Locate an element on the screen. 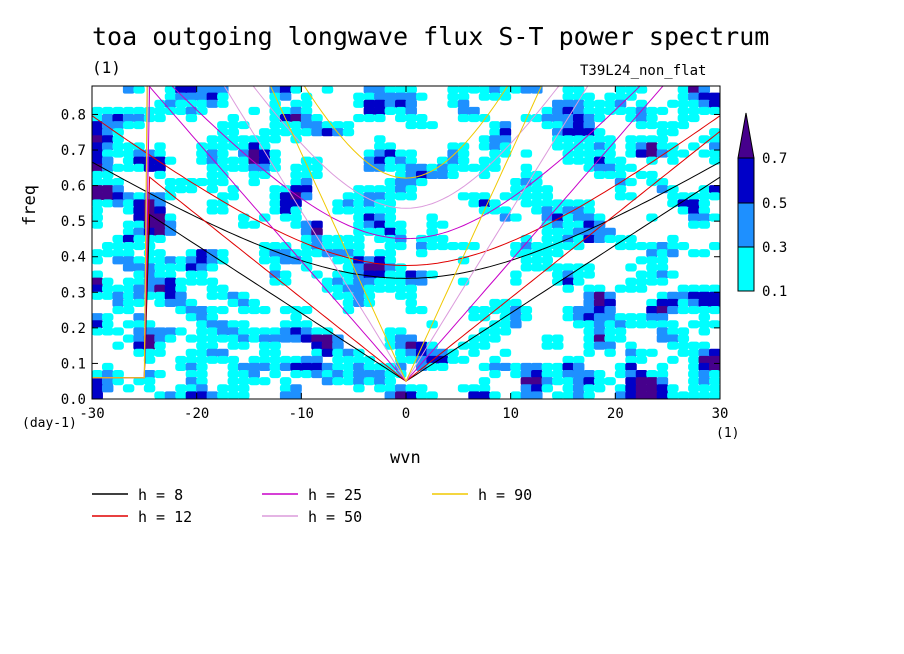 This screenshot has width=904, height=654. y-tick-label: 0.6 is located at coordinates (73, 187).